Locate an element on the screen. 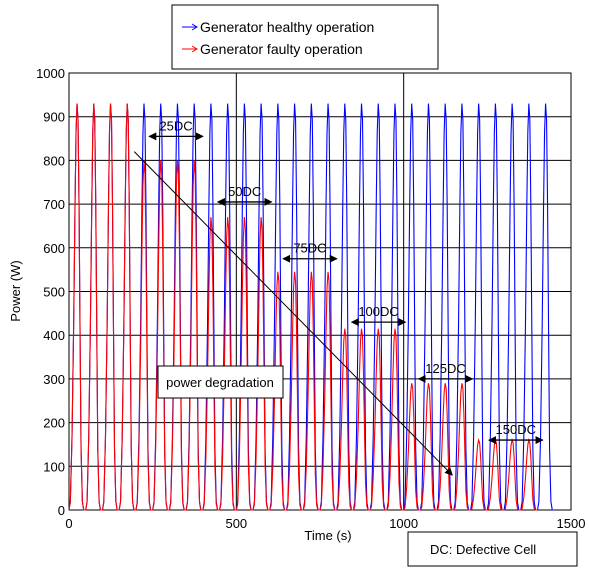 This screenshot has width=589, height=569. note-box: DC: Defective Cell is located at coordinates (492, 549).